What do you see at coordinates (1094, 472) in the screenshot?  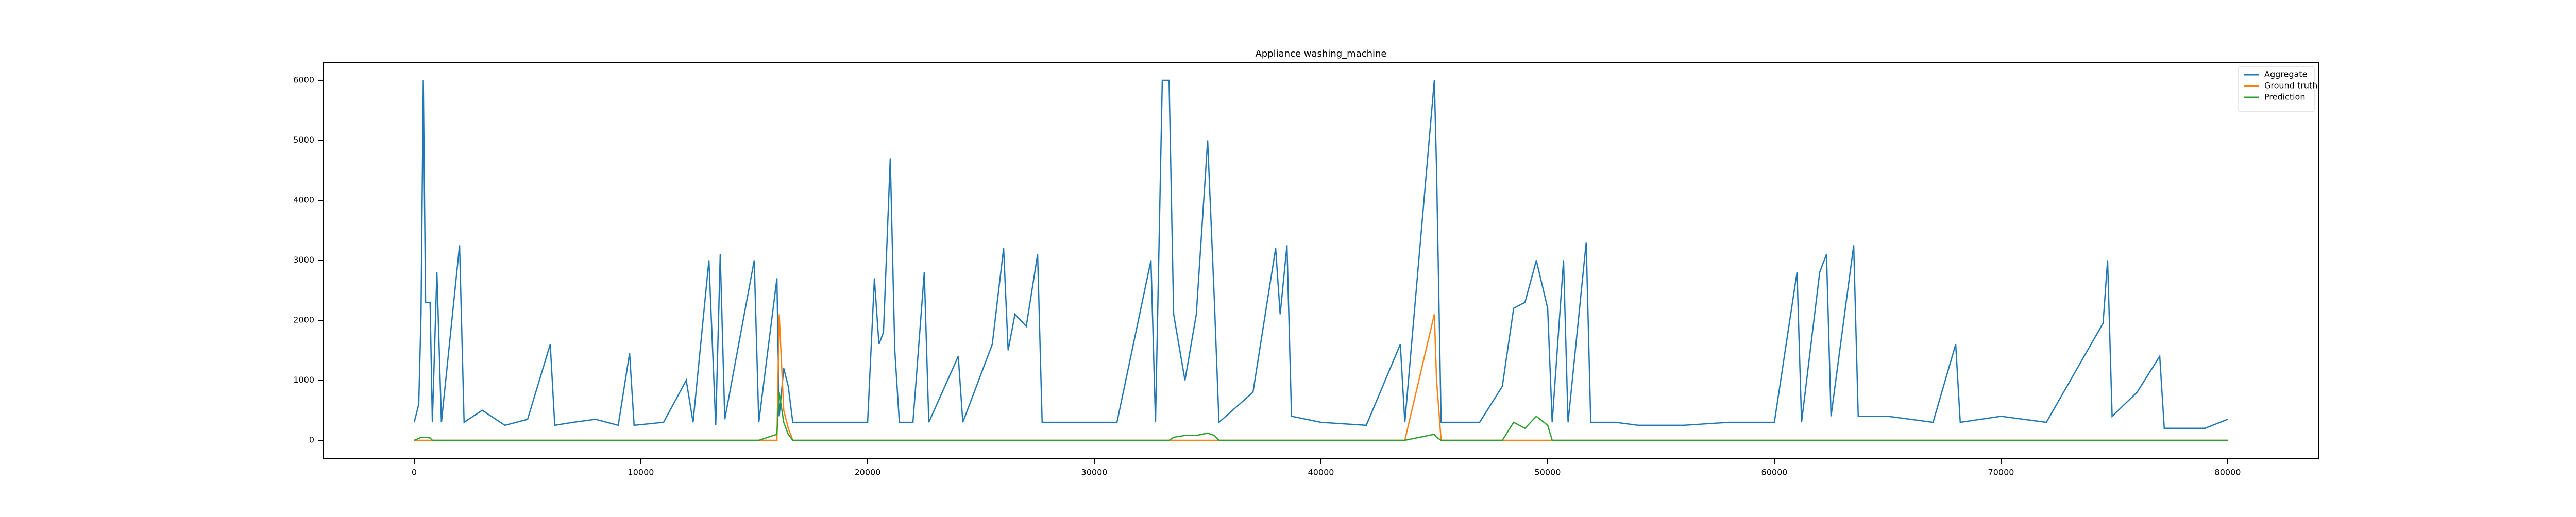 I see `x-tick-label: 30000` at bounding box center [1094, 472].